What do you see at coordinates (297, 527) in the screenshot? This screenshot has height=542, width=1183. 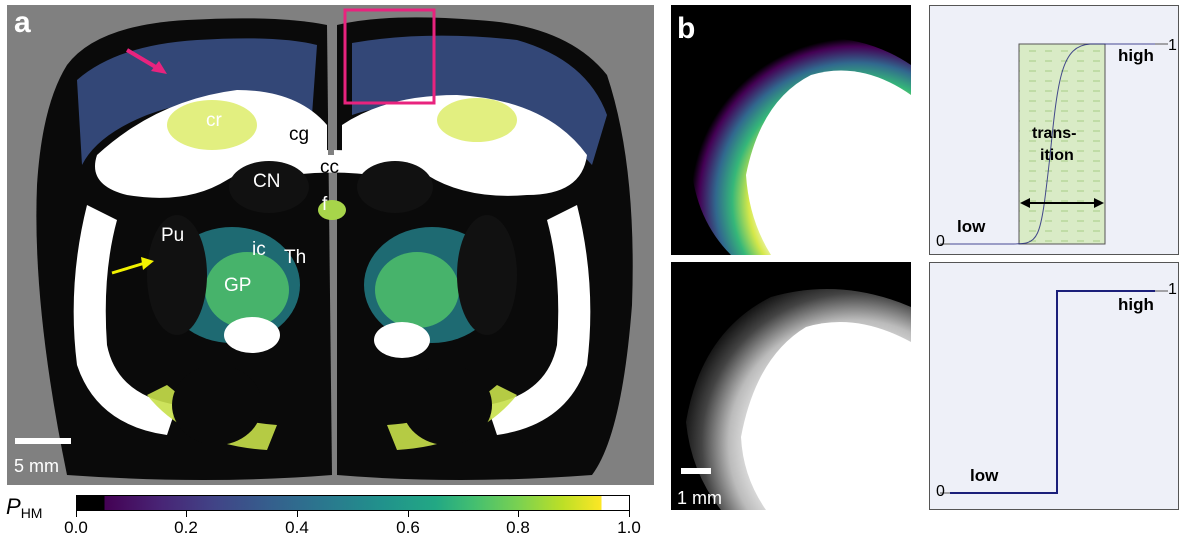 I see `colorbar-tick-2: 0.4` at bounding box center [297, 527].